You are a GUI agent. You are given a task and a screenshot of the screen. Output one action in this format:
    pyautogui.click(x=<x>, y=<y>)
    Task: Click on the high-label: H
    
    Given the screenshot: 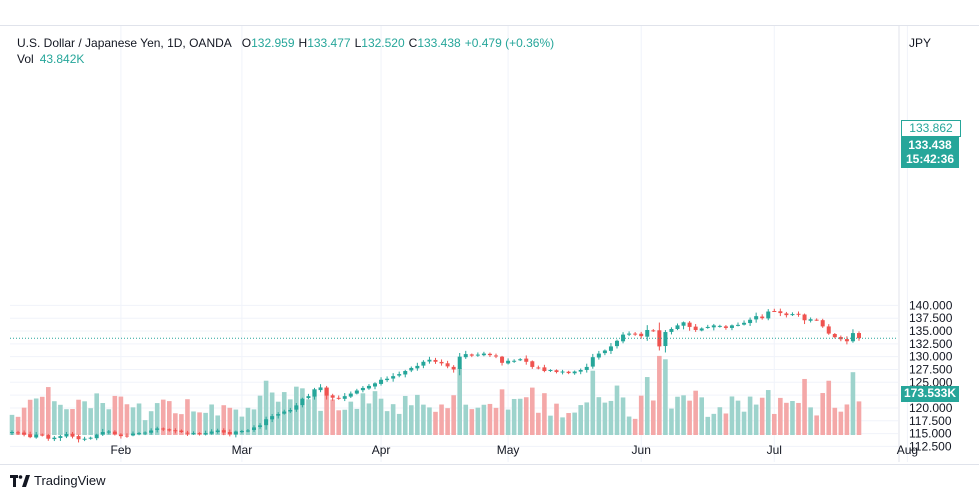 What is the action you would take?
    pyautogui.click(x=303, y=43)
    